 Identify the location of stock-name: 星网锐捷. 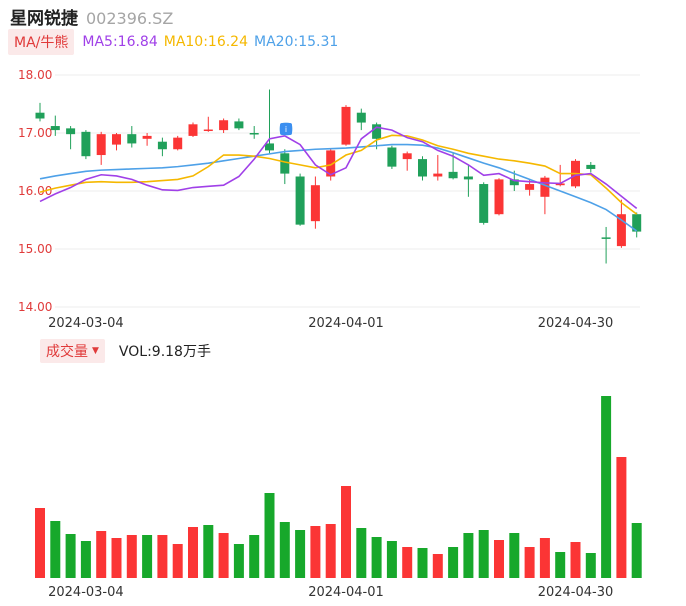
(44, 19).